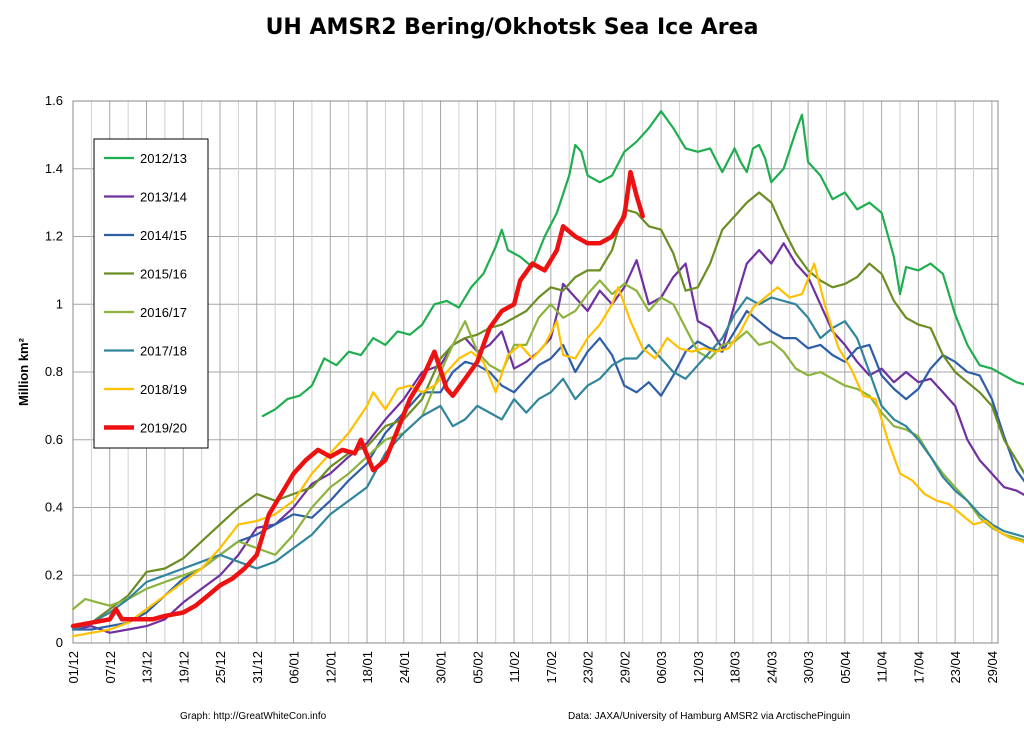 The width and height of the screenshot is (1024, 740). I want to click on x-tick-label: 13/12, so click(147, 667).